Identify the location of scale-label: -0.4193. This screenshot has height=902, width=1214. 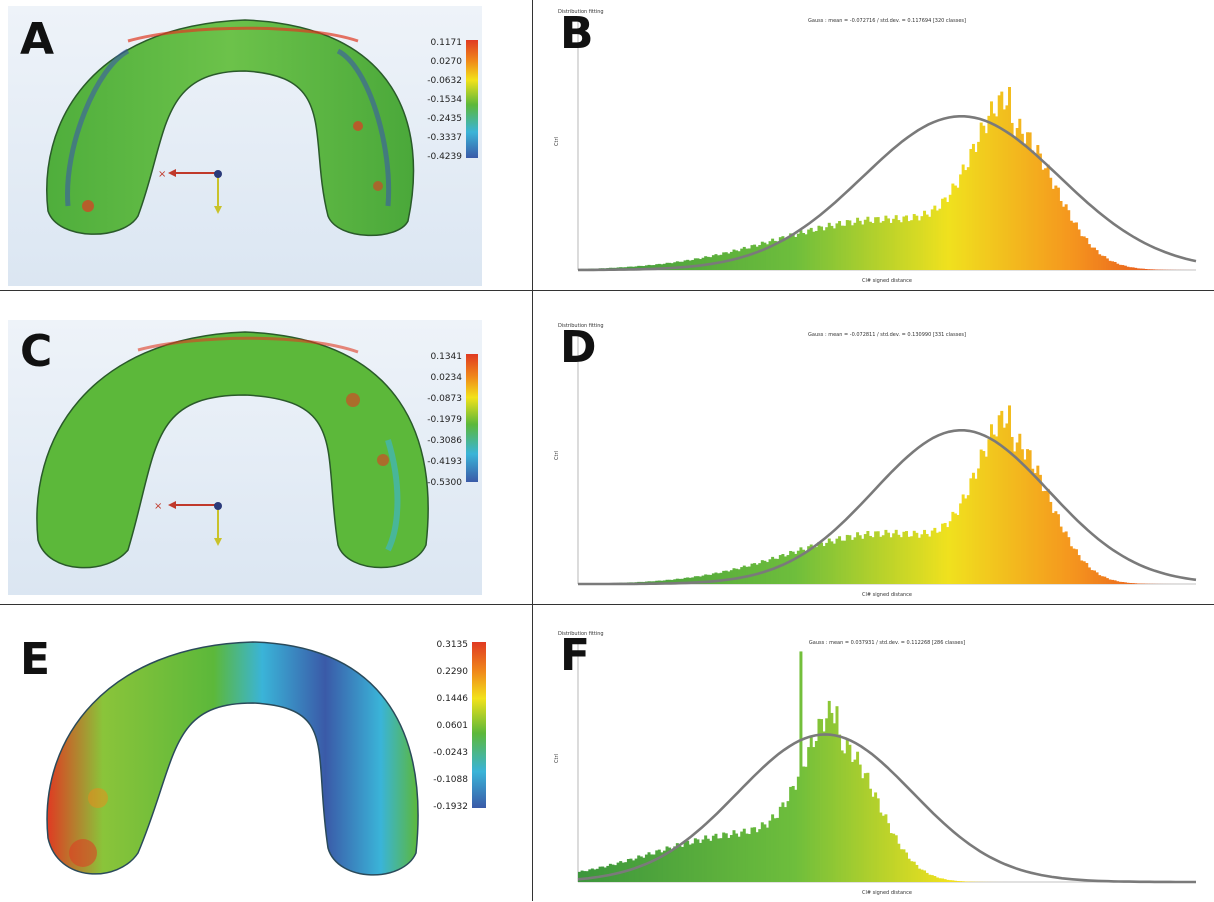
(444, 462).